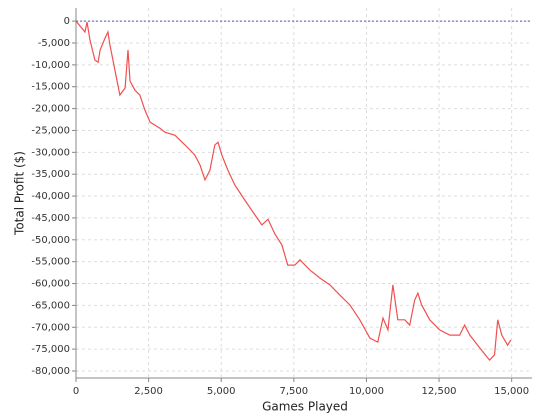 This screenshot has height=420, width=540. What do you see at coordinates (50, 130) in the screenshot?
I see `y-tick-label: -25,000` at bounding box center [50, 130].